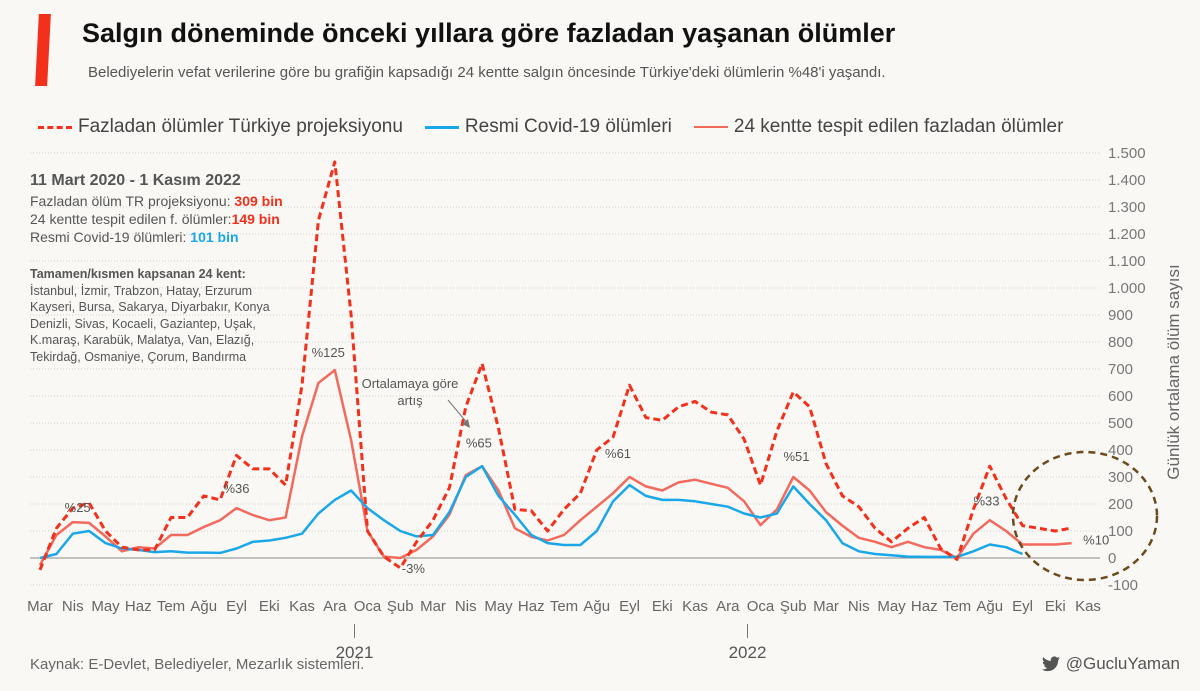 This screenshot has width=1200, height=691. I want to click on y-tick-label: 1.300, so click(1127, 207).